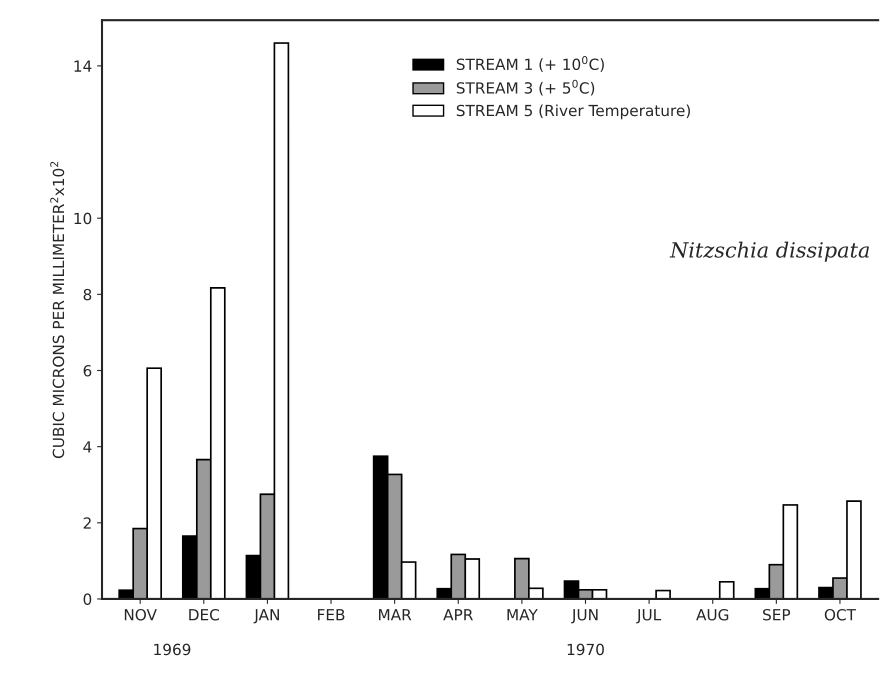 This screenshot has width=887, height=673. What do you see at coordinates (266, 616) in the screenshot?
I see `x-tick-label: JAN` at bounding box center [266, 616].